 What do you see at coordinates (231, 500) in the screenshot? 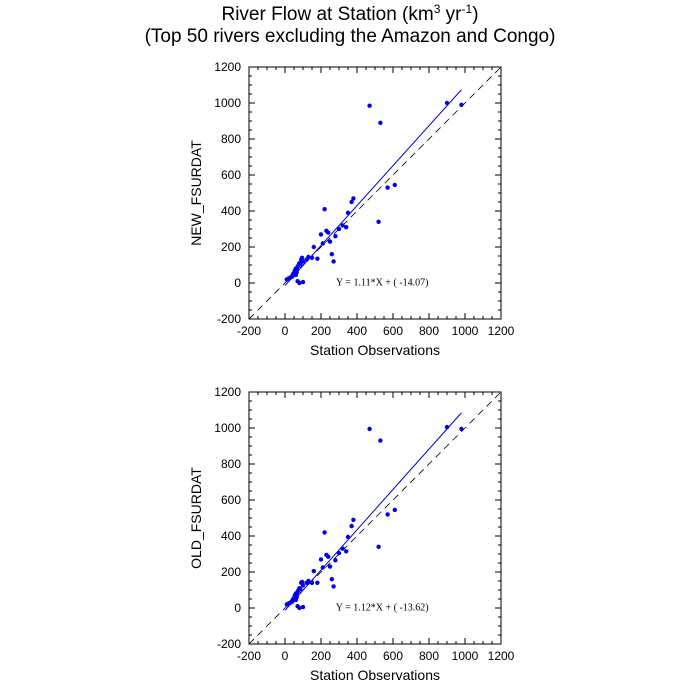
I see `y-tick-label: 600` at bounding box center [231, 500].